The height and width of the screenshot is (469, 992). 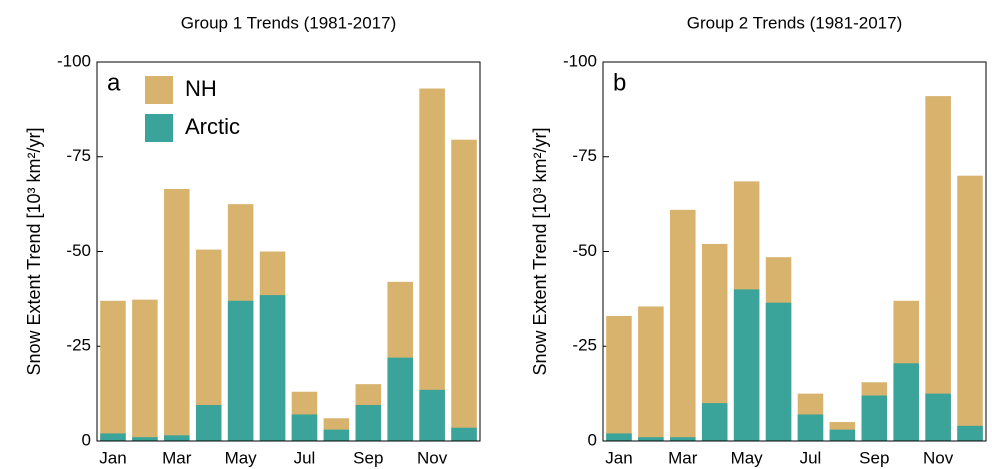 What do you see at coordinates (212, 126) in the screenshot?
I see `legend-label: Arctic` at bounding box center [212, 126].